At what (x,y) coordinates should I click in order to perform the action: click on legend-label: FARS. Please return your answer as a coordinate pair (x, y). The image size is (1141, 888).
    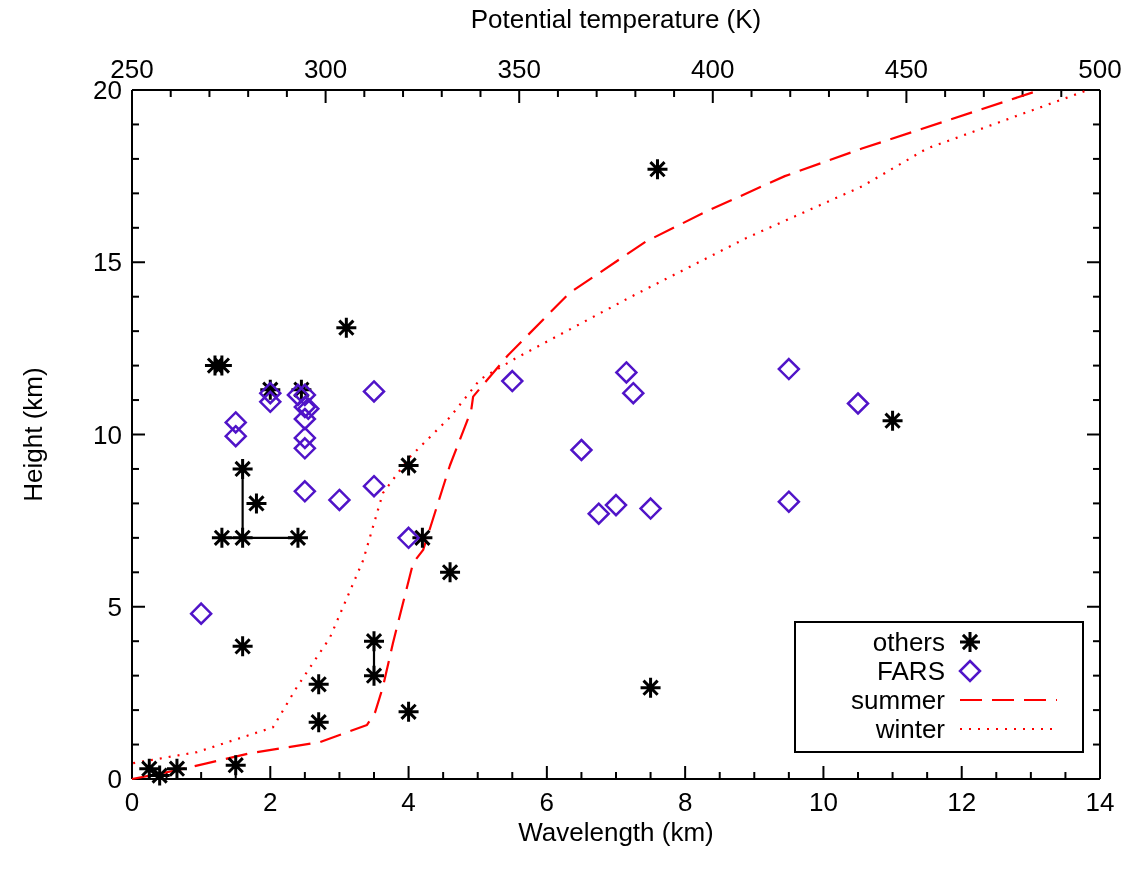
    Looking at the image, I should click on (911, 671).